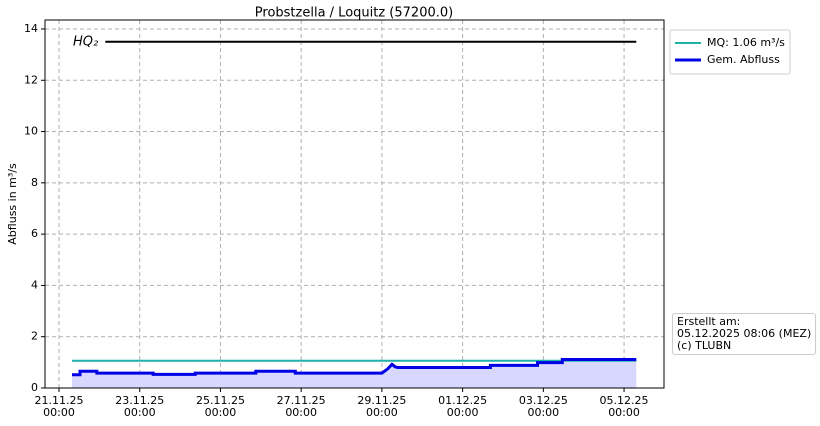  I want to click on y-axis-label: Abfluss in m³/s, so click(12, 204).